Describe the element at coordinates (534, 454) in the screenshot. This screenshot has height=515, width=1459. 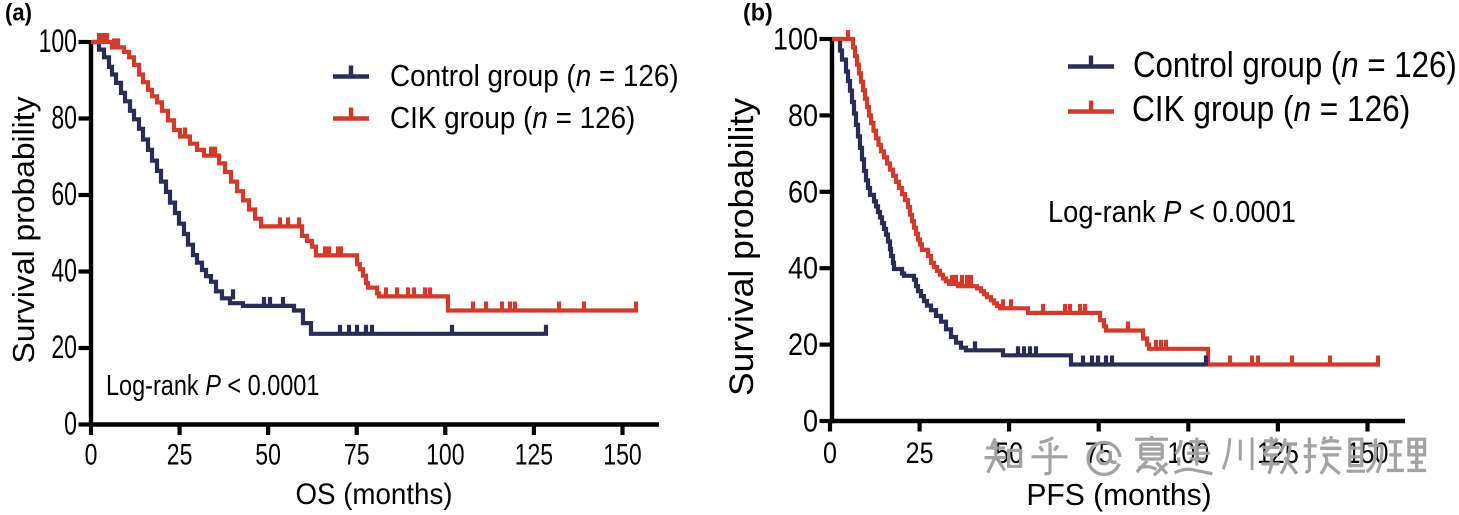
I see `svg-text: 125` at that location.